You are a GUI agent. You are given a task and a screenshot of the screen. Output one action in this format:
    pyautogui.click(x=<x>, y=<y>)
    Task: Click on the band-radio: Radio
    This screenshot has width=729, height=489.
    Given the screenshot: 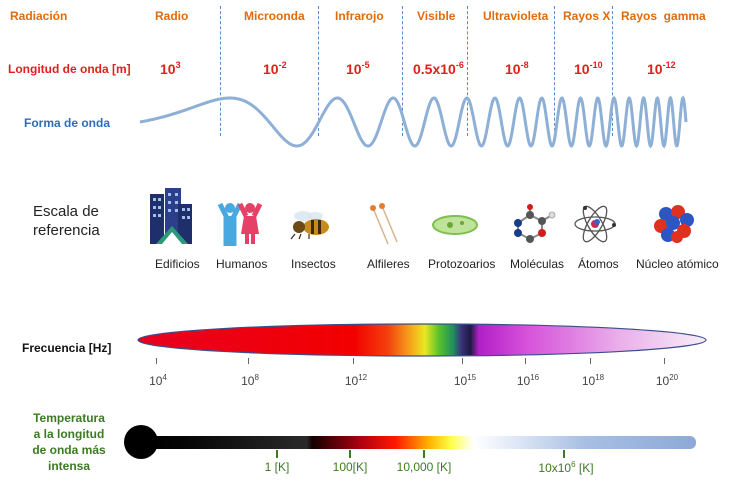 What is the action you would take?
    pyautogui.click(x=172, y=16)
    